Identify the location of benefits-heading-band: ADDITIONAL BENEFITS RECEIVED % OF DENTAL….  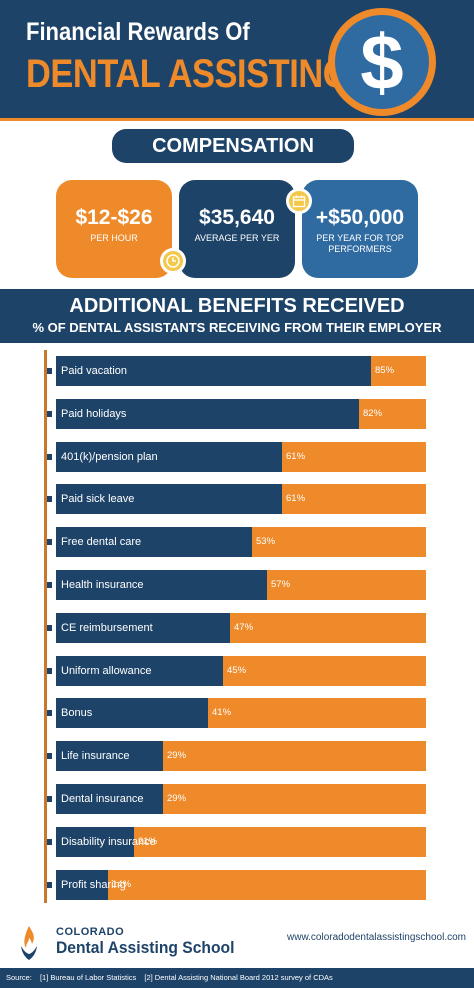
(237, 316).